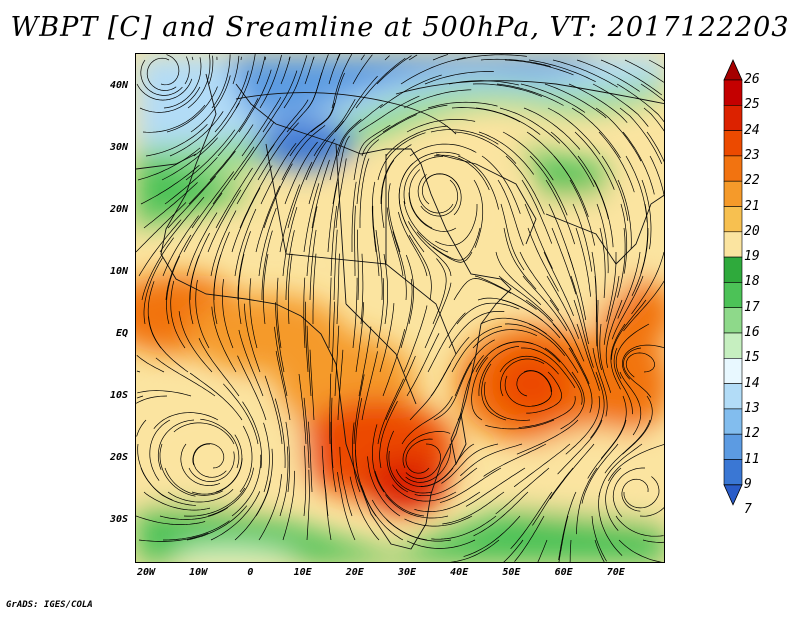 The image size is (800, 618). I want to click on colorbar-label: 16, so click(752, 332).